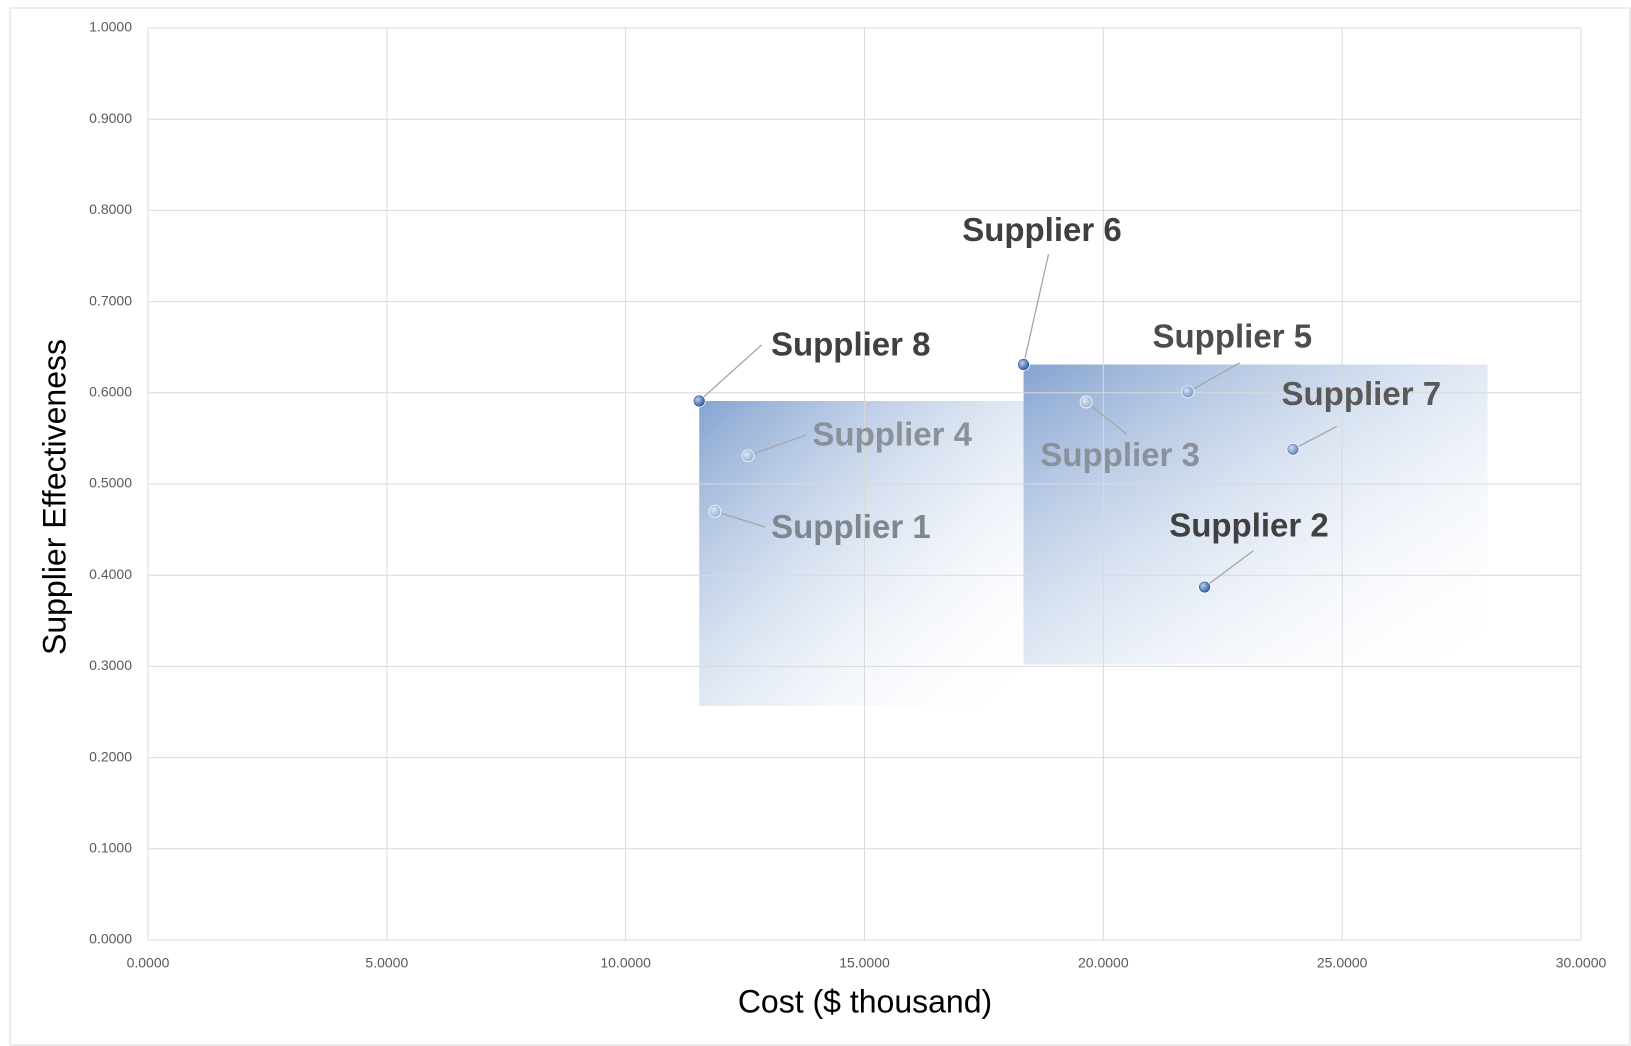 Image resolution: width=1631 pixels, height=1046 pixels. I want to click on y-tick-label: 0.6000, so click(110, 392).